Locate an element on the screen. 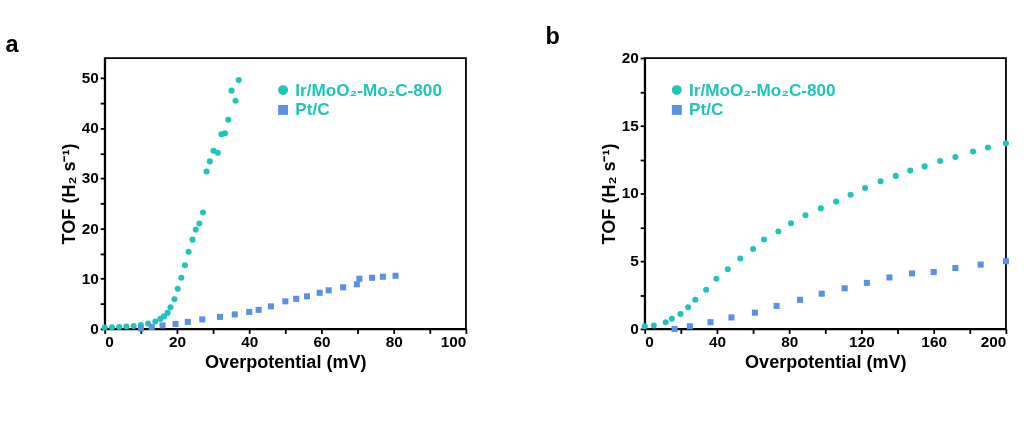 The image size is (1024, 421). x-tick-label: 120 is located at coordinates (862, 342).